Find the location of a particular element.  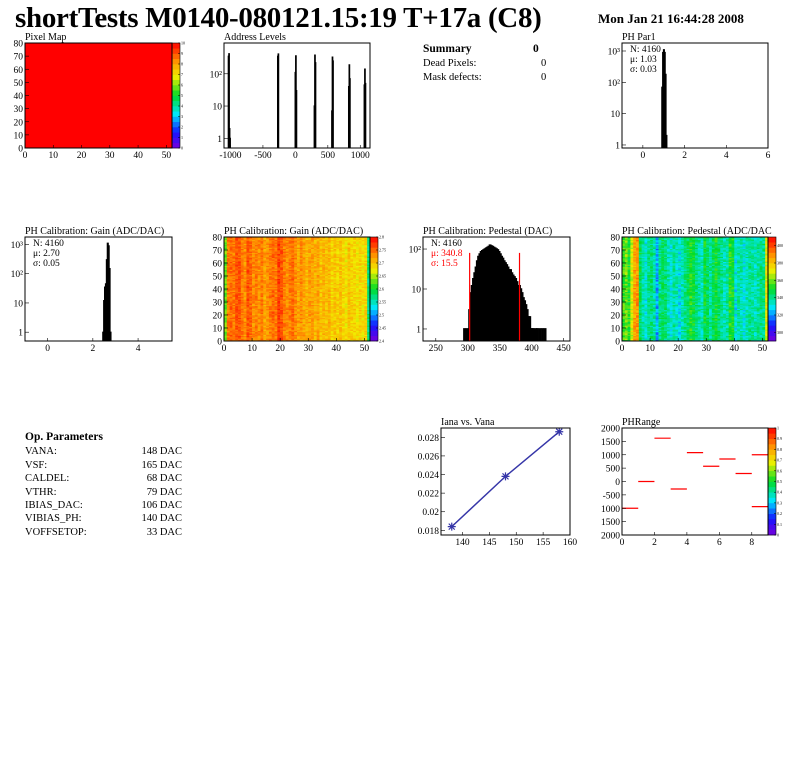

y-tick-label: 10 is located at coordinates (19, 136).